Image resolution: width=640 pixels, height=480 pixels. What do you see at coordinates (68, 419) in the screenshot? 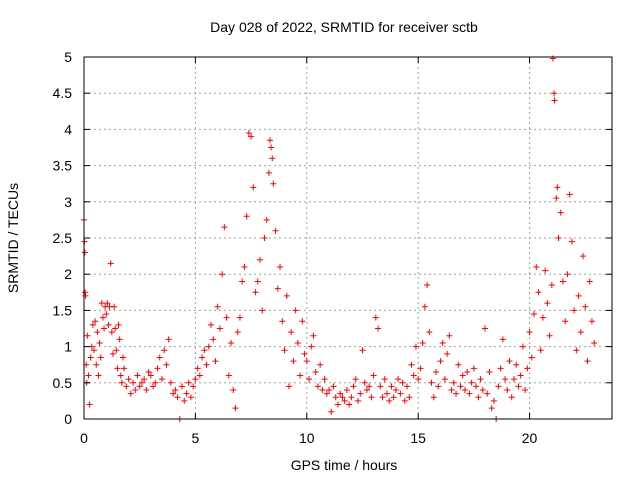
I see `y-tick-label: 0` at bounding box center [68, 419].